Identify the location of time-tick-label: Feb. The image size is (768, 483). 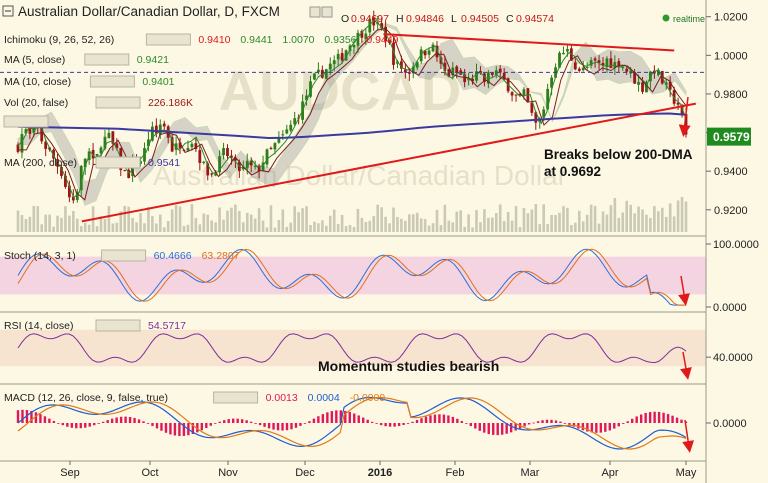
(455, 473).